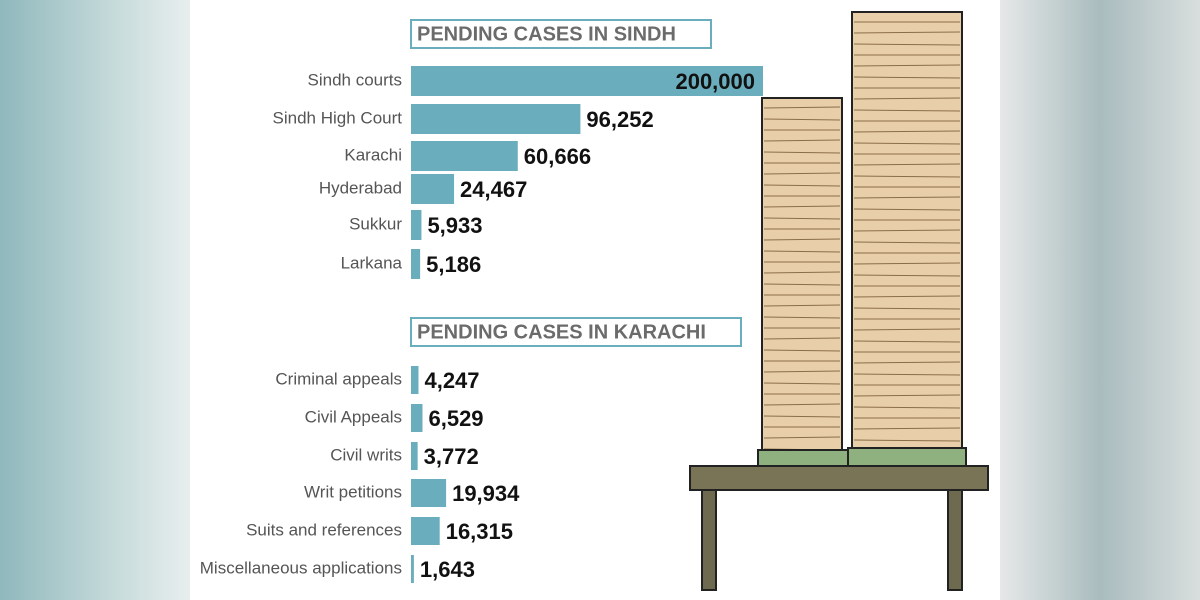  What do you see at coordinates (372, 262) in the screenshot?
I see `category-label: Larkana` at bounding box center [372, 262].